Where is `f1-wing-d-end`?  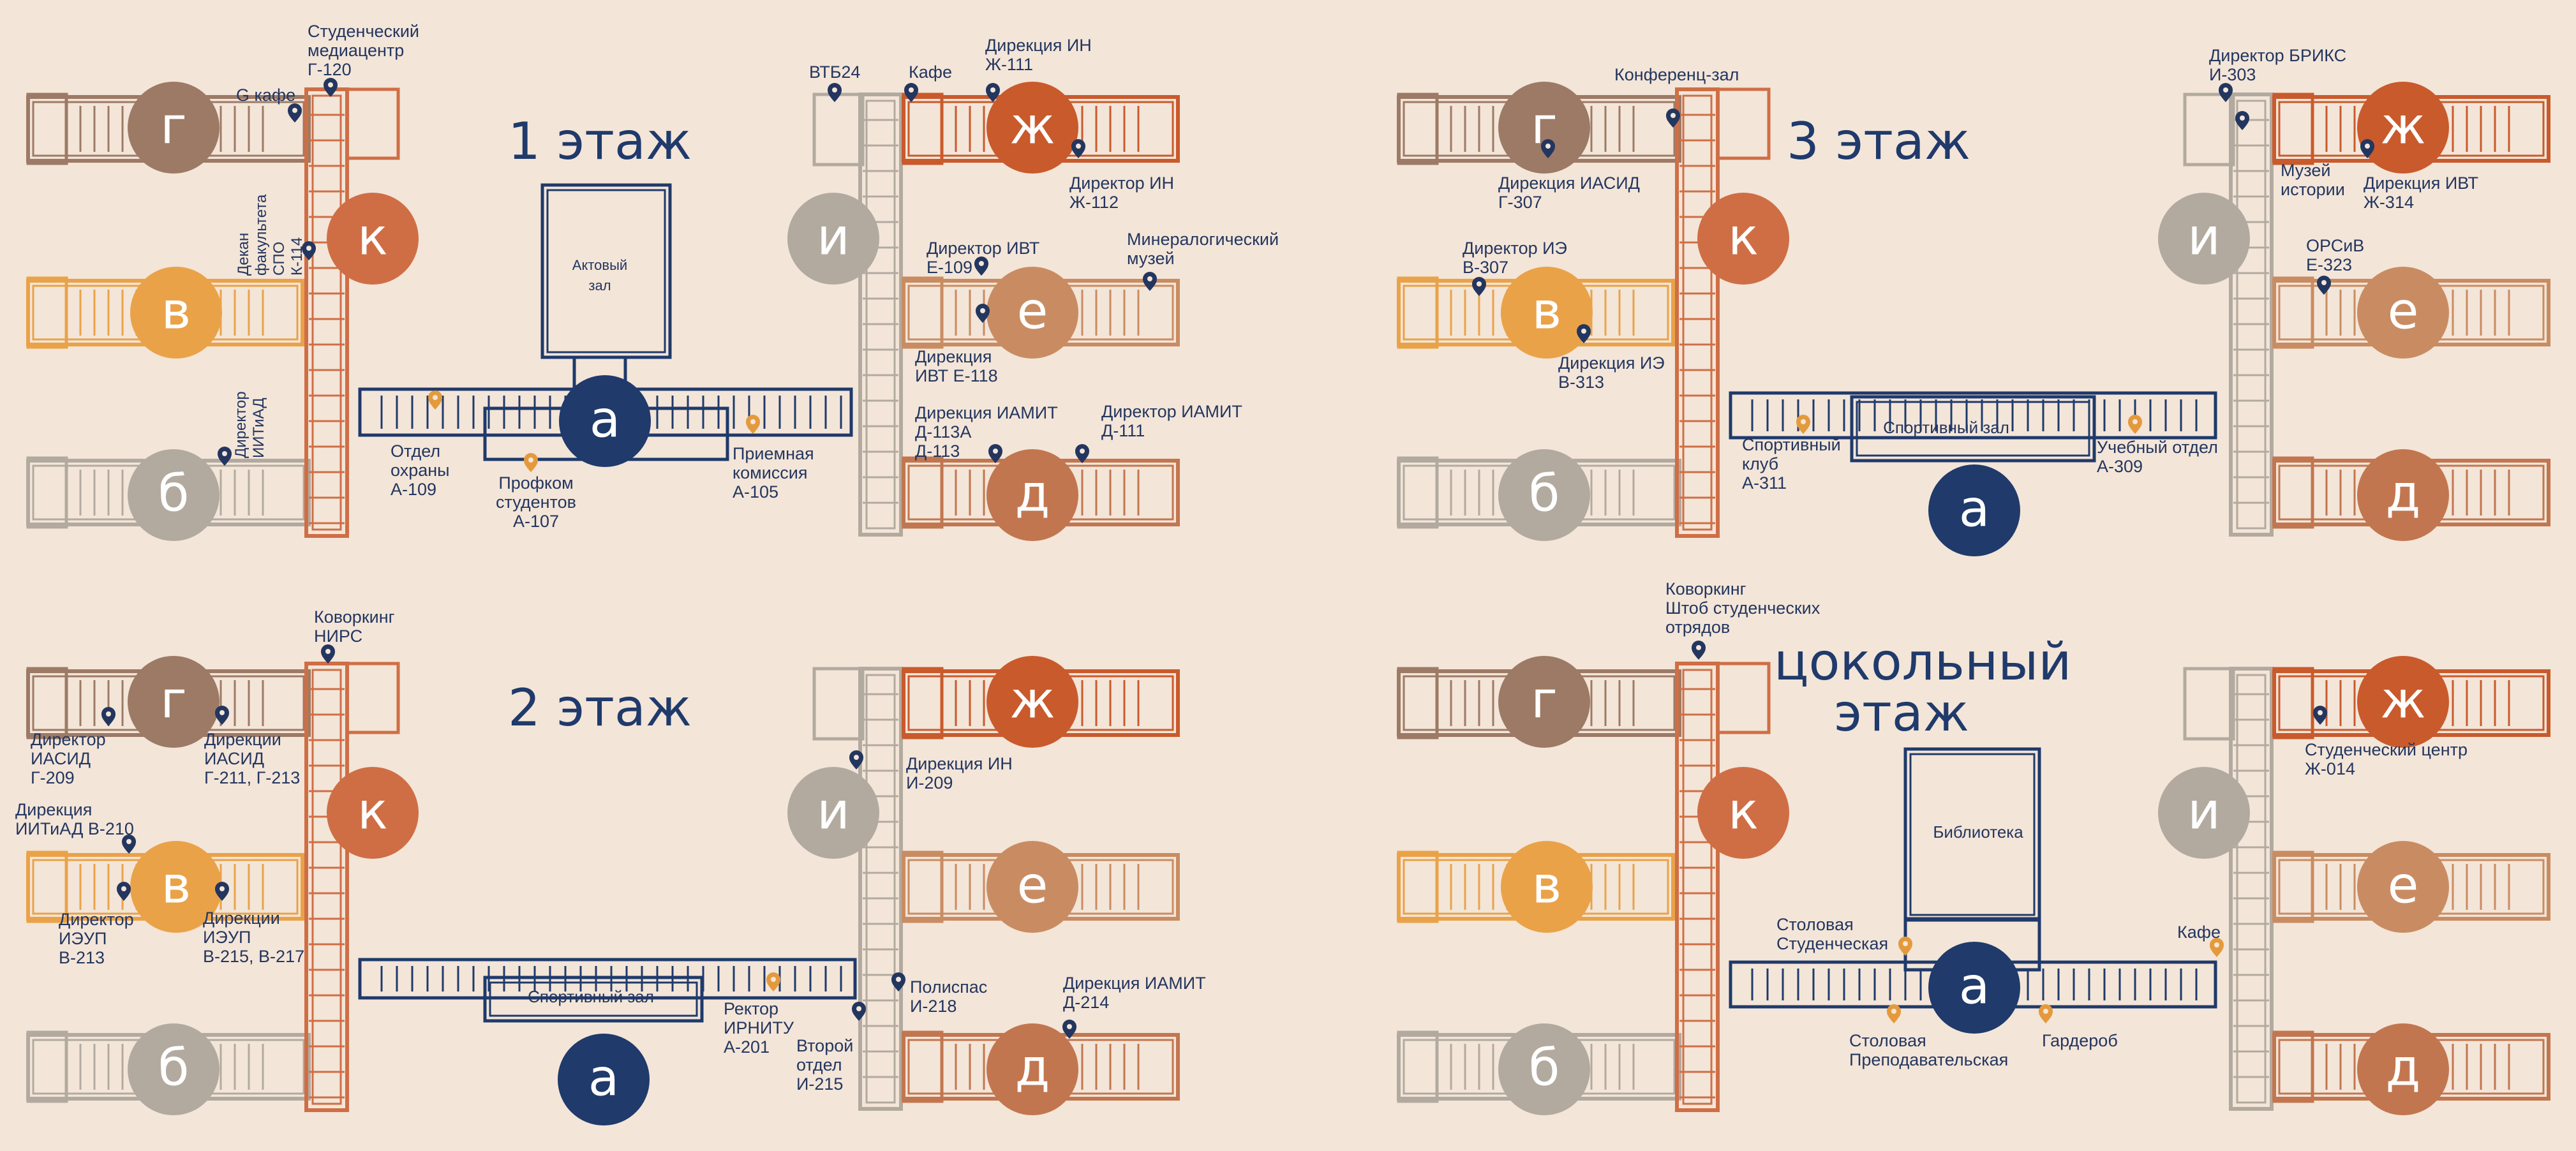
f1-wing-d-end is located at coordinates (923, 493).